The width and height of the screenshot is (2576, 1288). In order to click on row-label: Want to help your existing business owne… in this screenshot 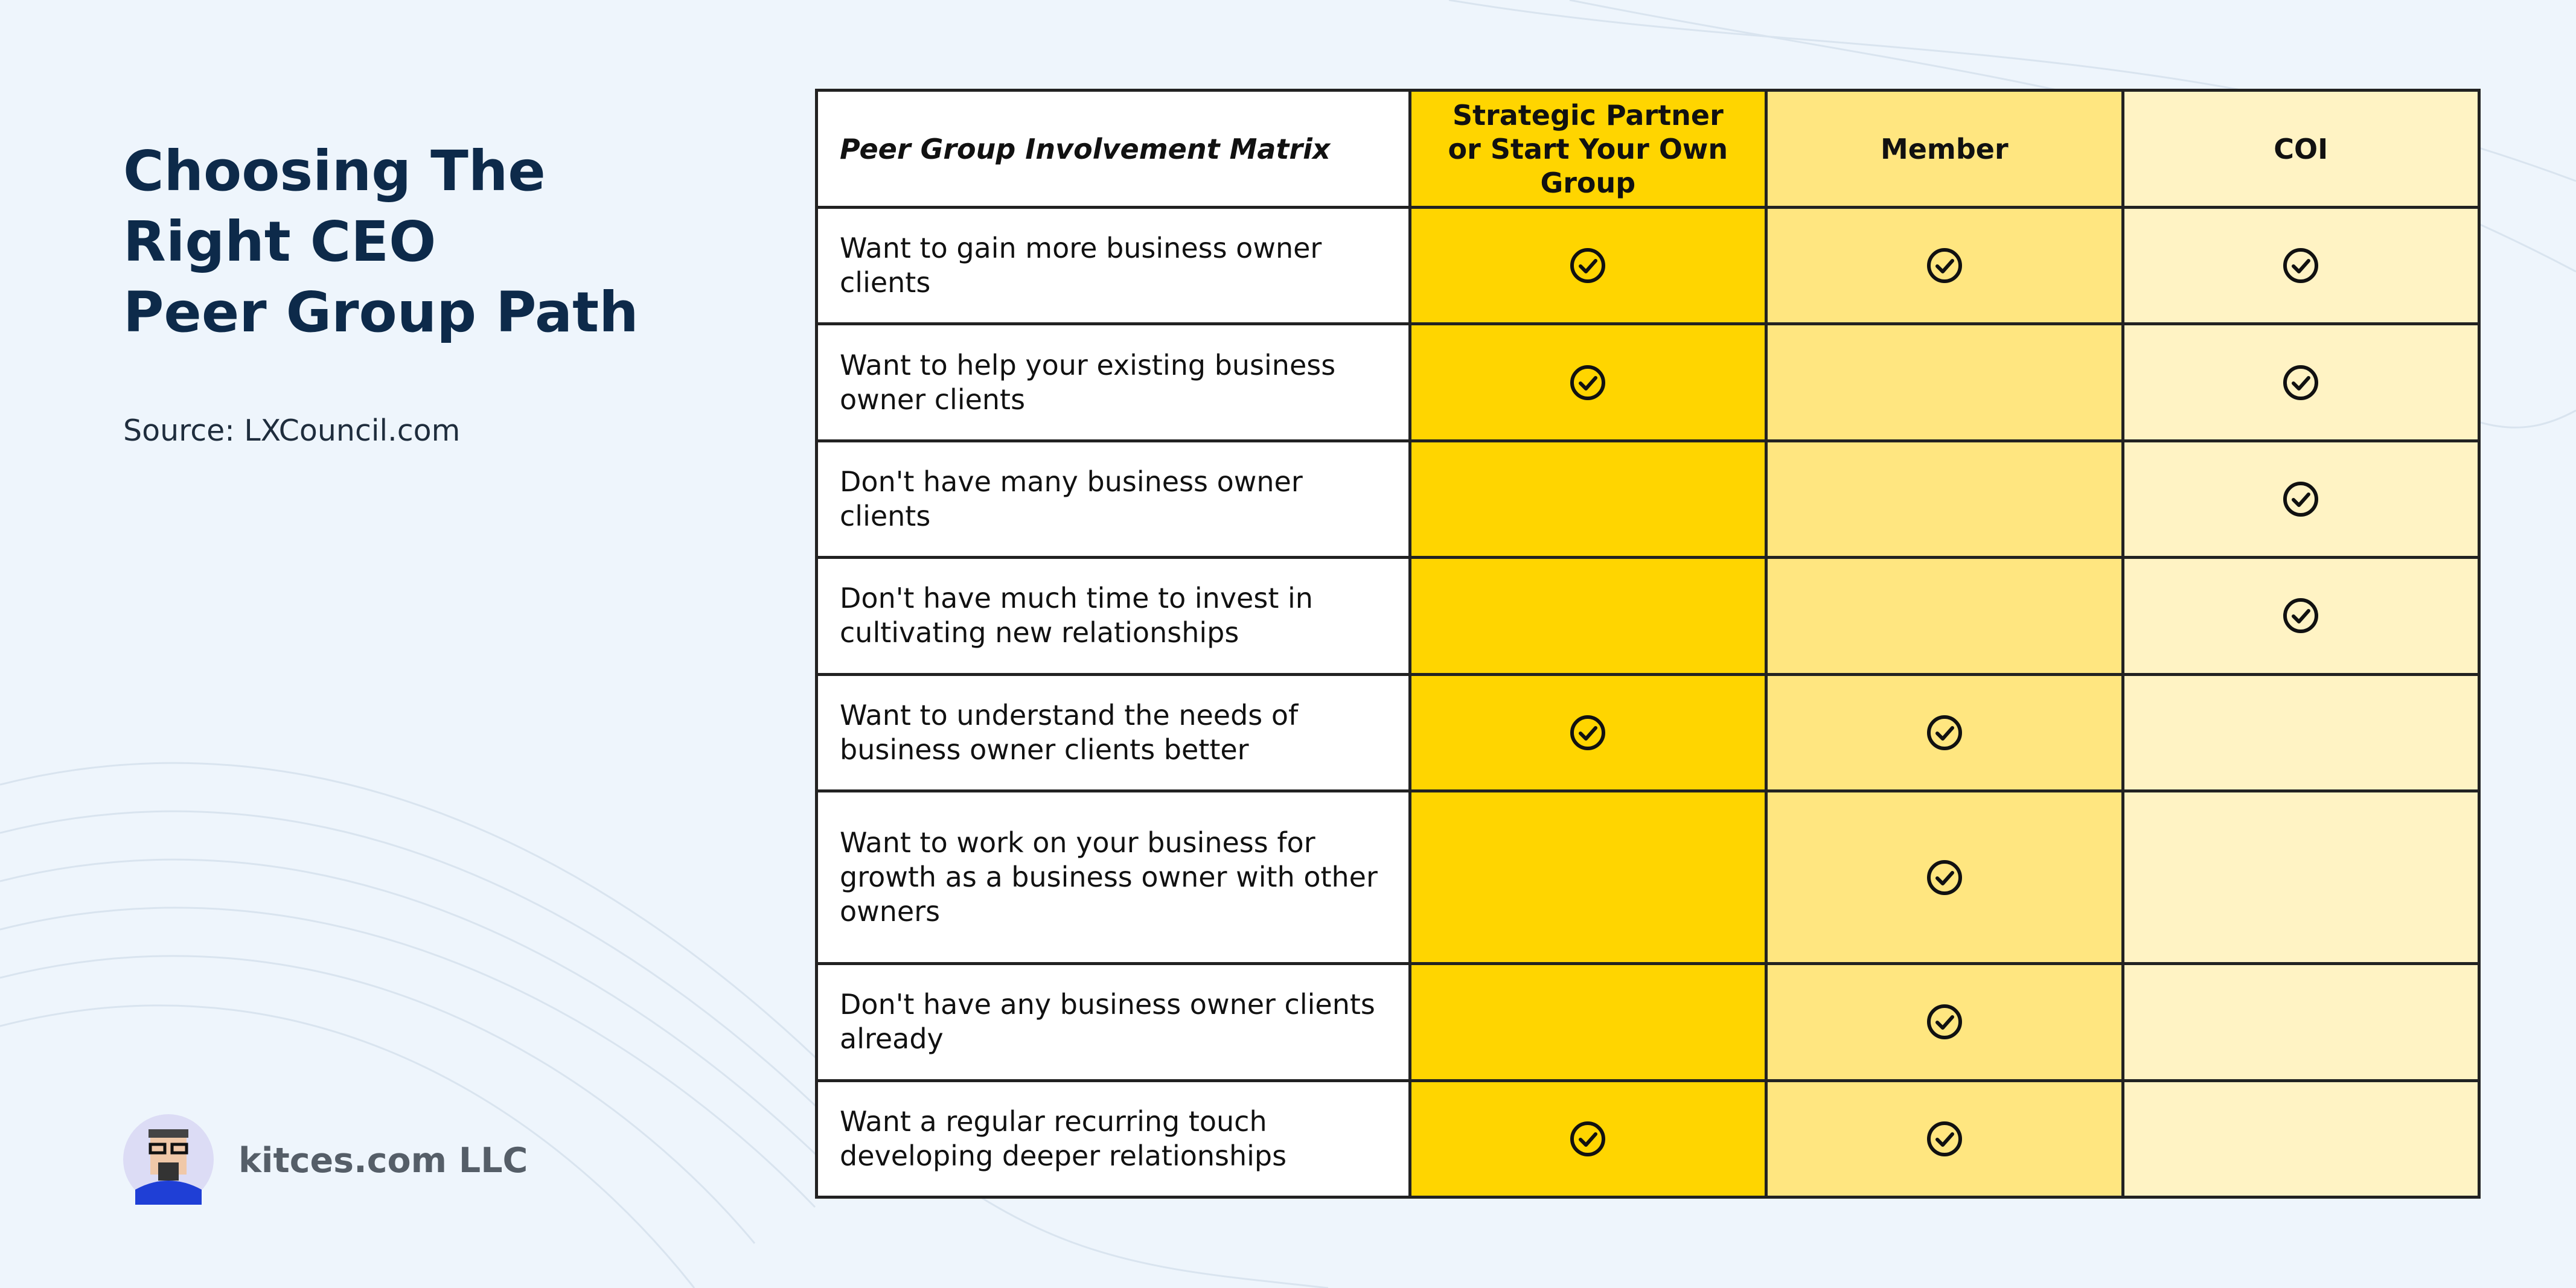, I will do `click(1113, 382)`.